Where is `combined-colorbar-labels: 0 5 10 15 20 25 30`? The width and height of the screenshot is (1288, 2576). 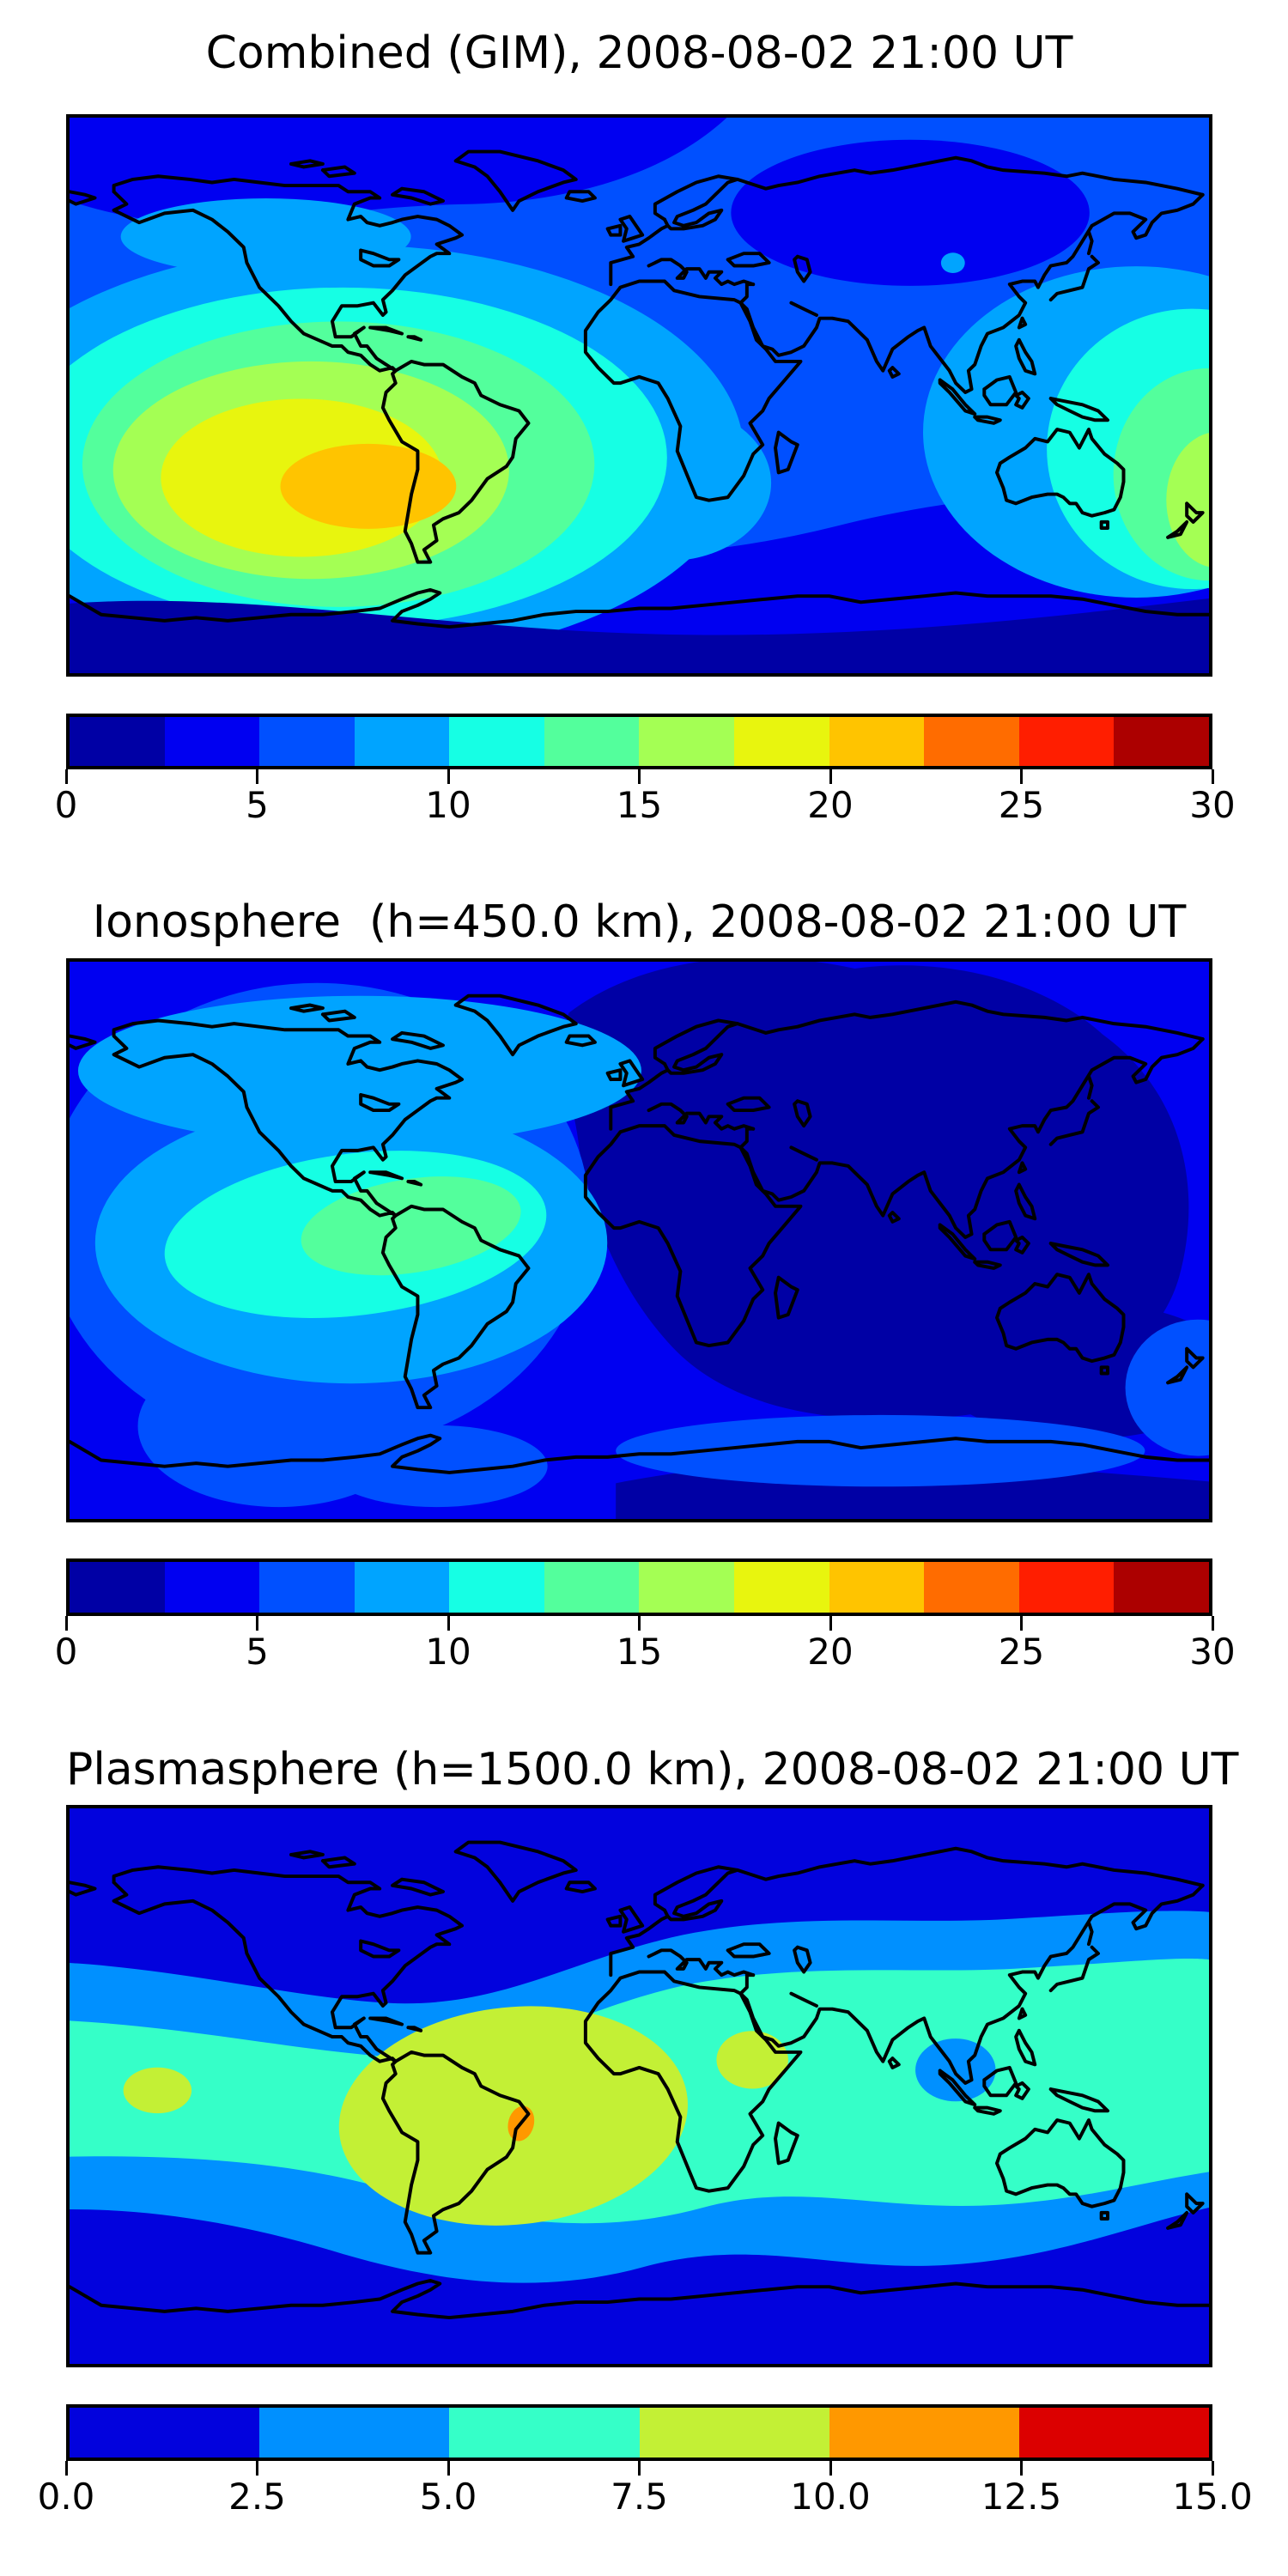
combined-colorbar-labels: 0 5 10 15 20 25 30 is located at coordinates (645, 806).